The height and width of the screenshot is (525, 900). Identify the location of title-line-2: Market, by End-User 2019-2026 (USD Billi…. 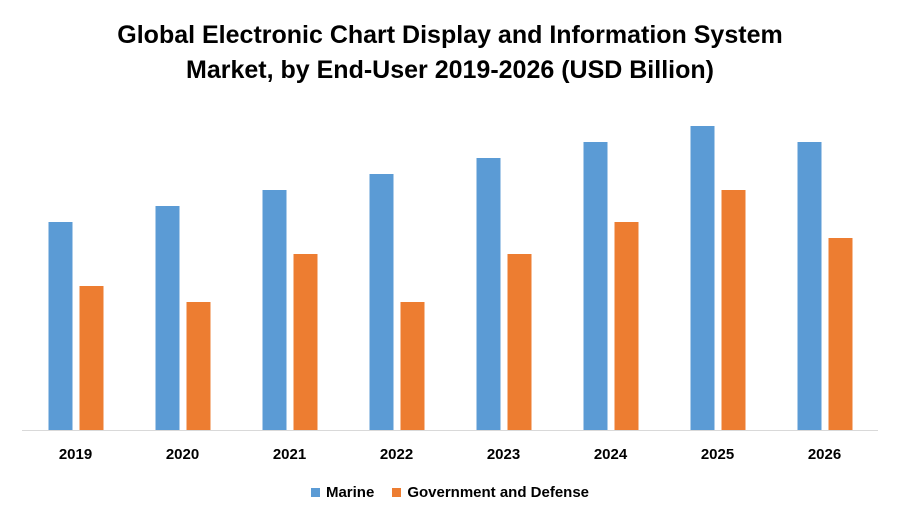
(450, 70).